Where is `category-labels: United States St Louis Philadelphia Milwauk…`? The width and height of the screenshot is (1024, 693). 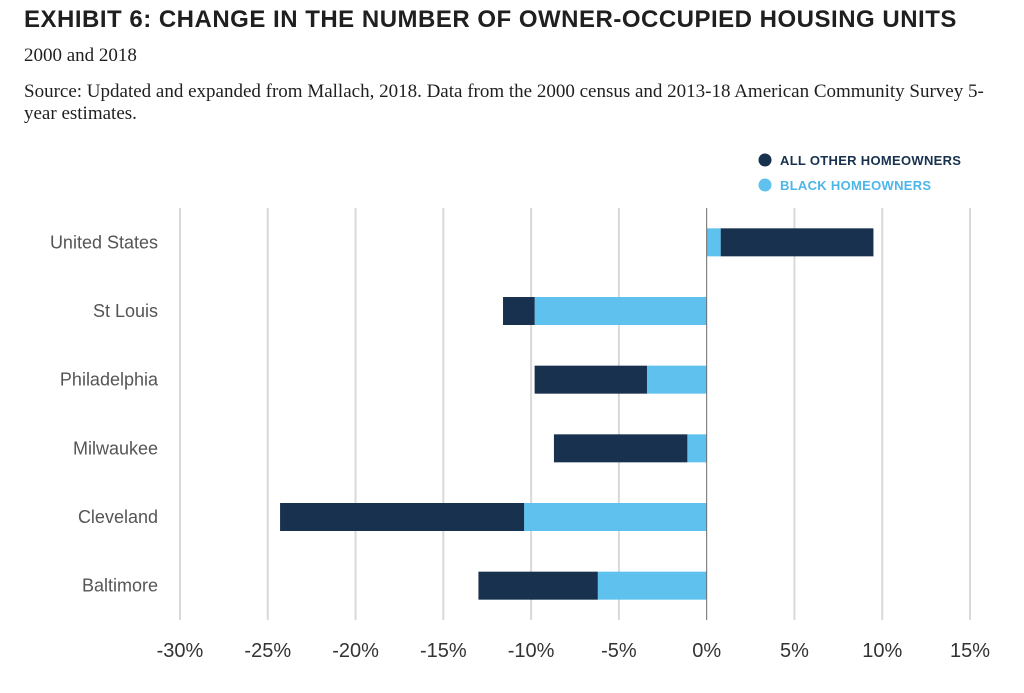
category-labels: United States St Louis Philadelphia Milwauk… is located at coordinates (104, 413).